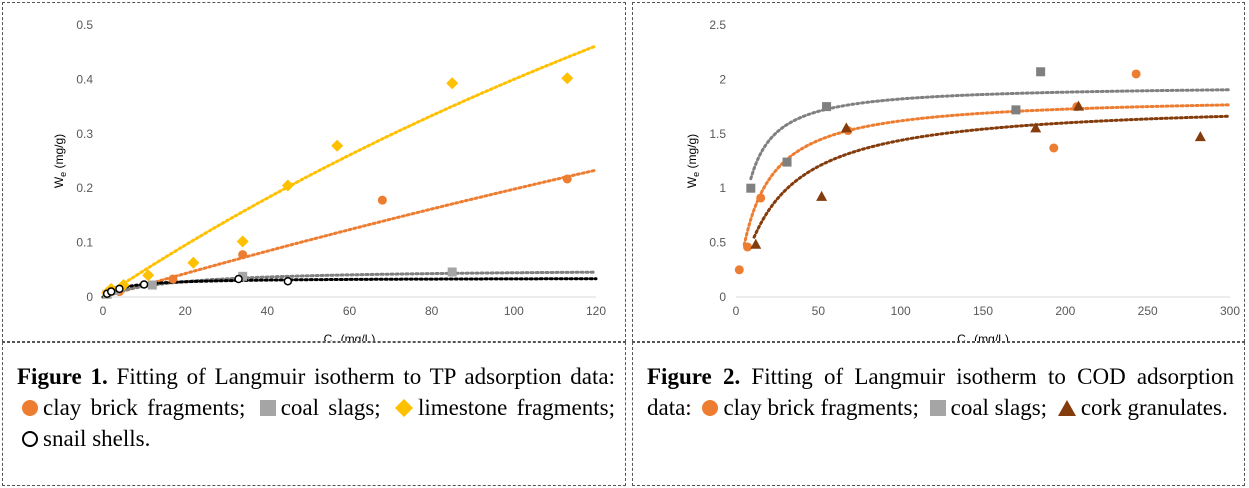 This screenshot has width=1249, height=488. What do you see at coordinates (1154, 407) in the screenshot?
I see `caption-item: cork granulates.` at bounding box center [1154, 407].